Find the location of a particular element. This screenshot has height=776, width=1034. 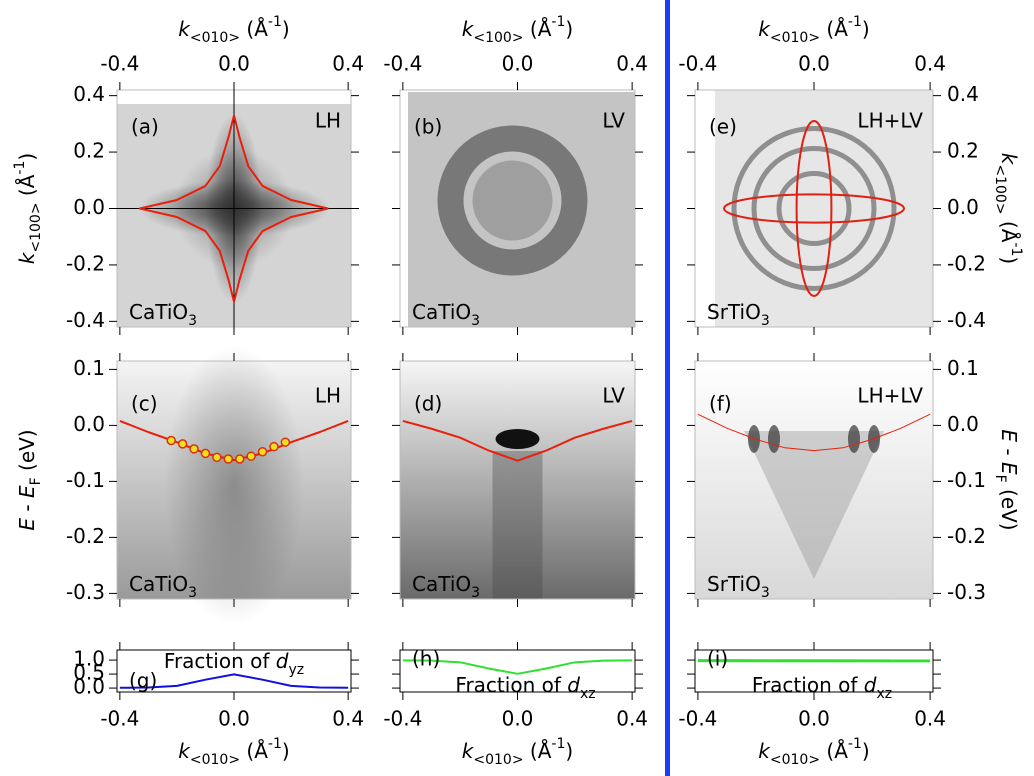

panel-label: (a) is located at coordinates (145, 127).